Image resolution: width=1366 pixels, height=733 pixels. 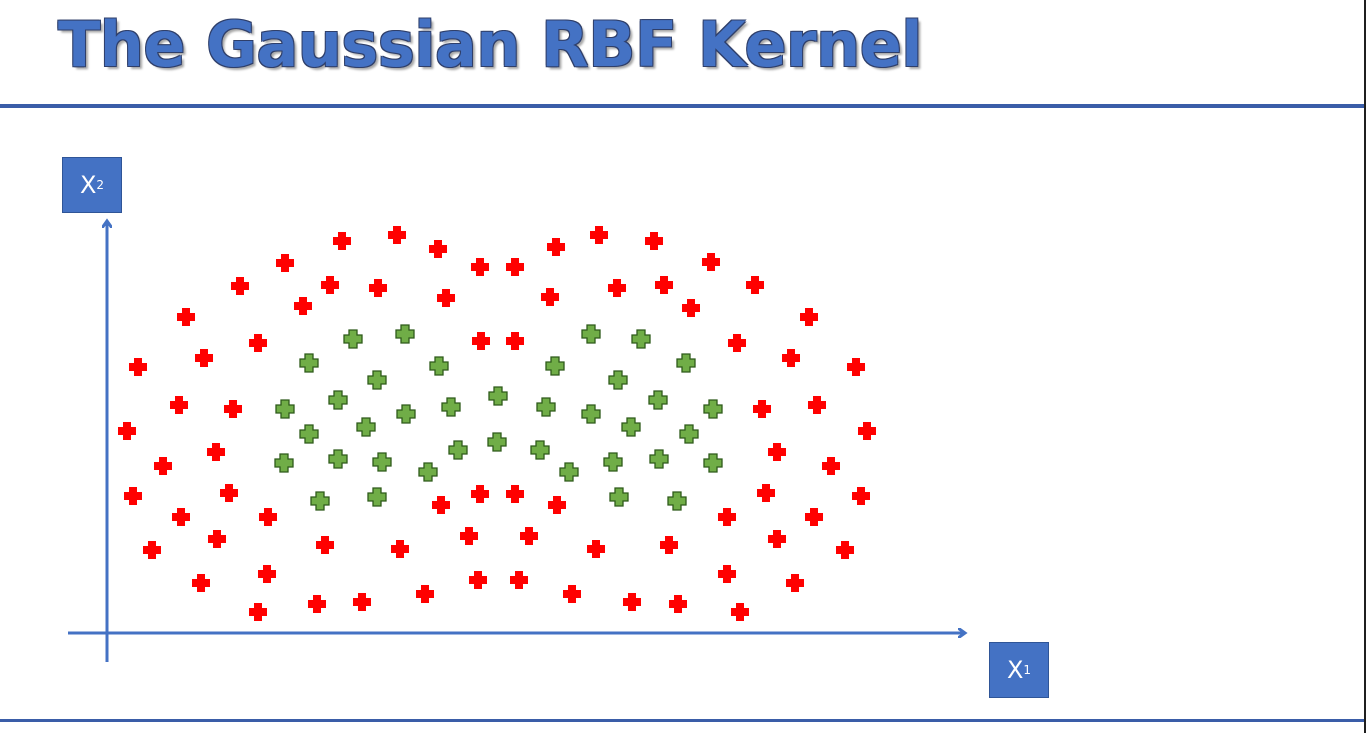 What do you see at coordinates (1365, 366) in the screenshot?
I see `frame-edge` at bounding box center [1365, 366].